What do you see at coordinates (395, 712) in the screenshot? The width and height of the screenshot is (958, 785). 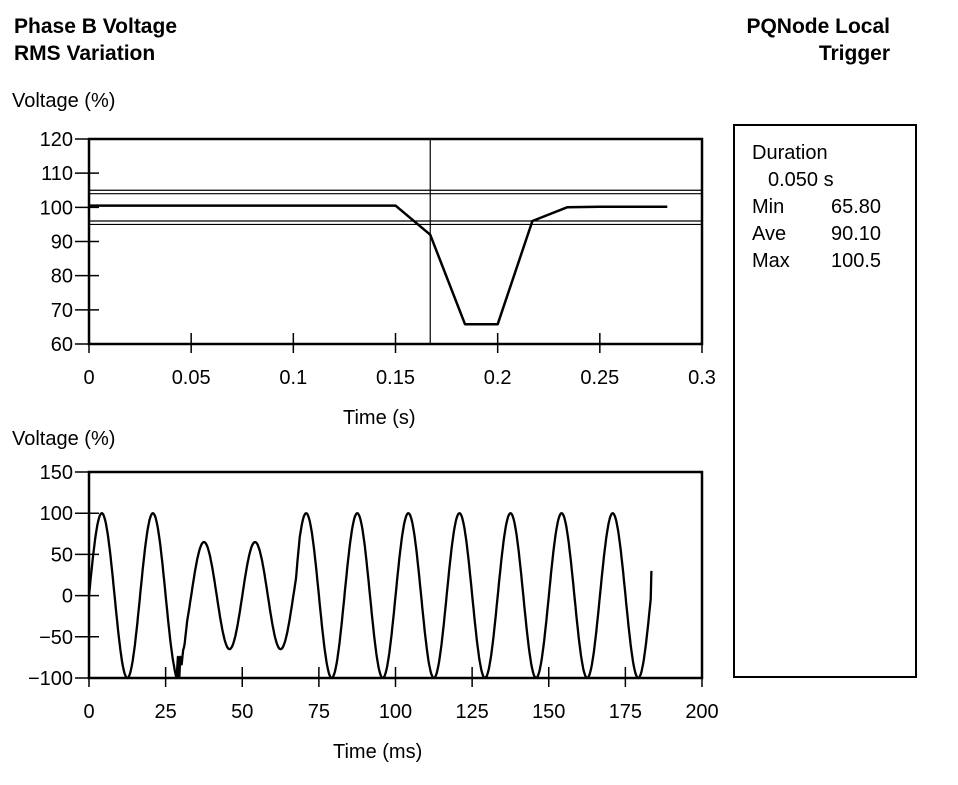 I see `waveform-x-tick-label: 100` at bounding box center [395, 712].